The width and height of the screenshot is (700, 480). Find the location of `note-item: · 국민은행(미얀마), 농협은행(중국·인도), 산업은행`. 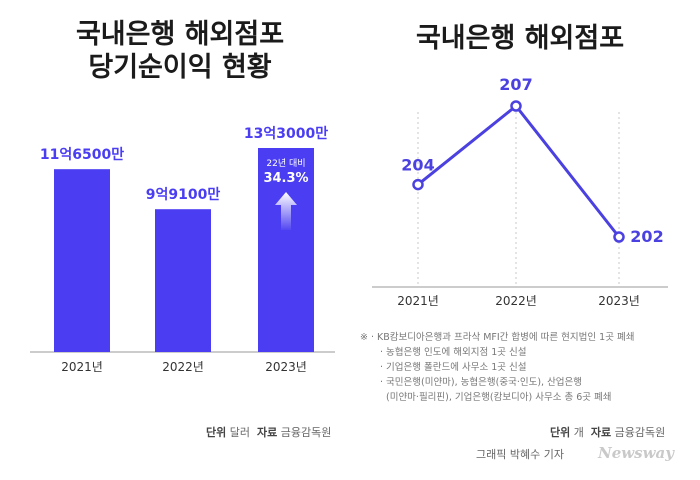

note-item: · 국민은행(미얀마), 농협은행(중국·인도), 산업은행 is located at coordinates (481, 382).